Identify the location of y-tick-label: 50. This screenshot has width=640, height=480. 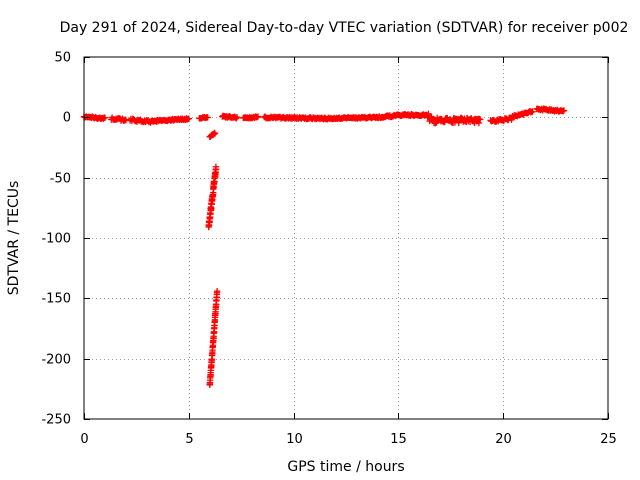
(62, 58).